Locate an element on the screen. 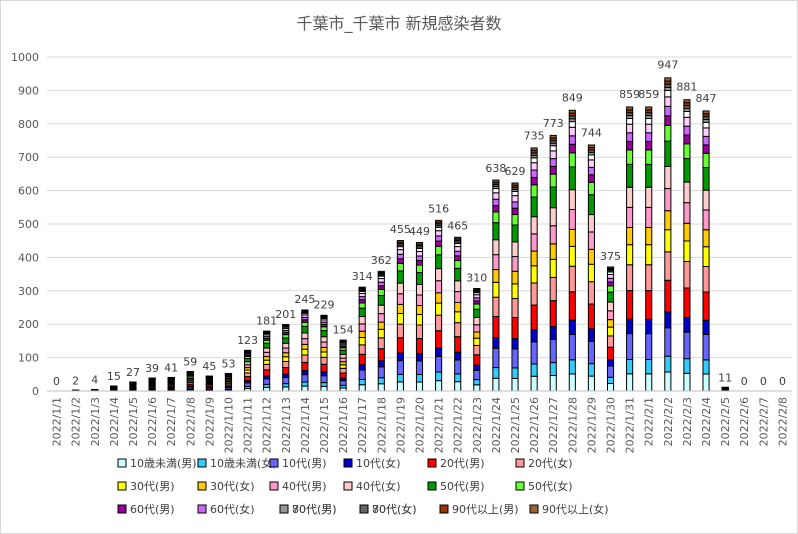 The height and width of the screenshot is (534, 798). data-label: 59 is located at coordinates (190, 361).